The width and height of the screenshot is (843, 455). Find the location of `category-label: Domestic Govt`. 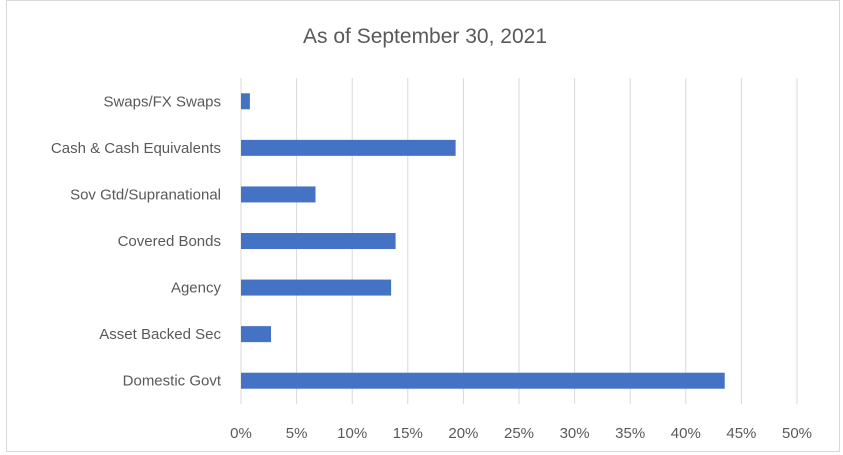

category-label: Domestic Govt is located at coordinates (172, 381).